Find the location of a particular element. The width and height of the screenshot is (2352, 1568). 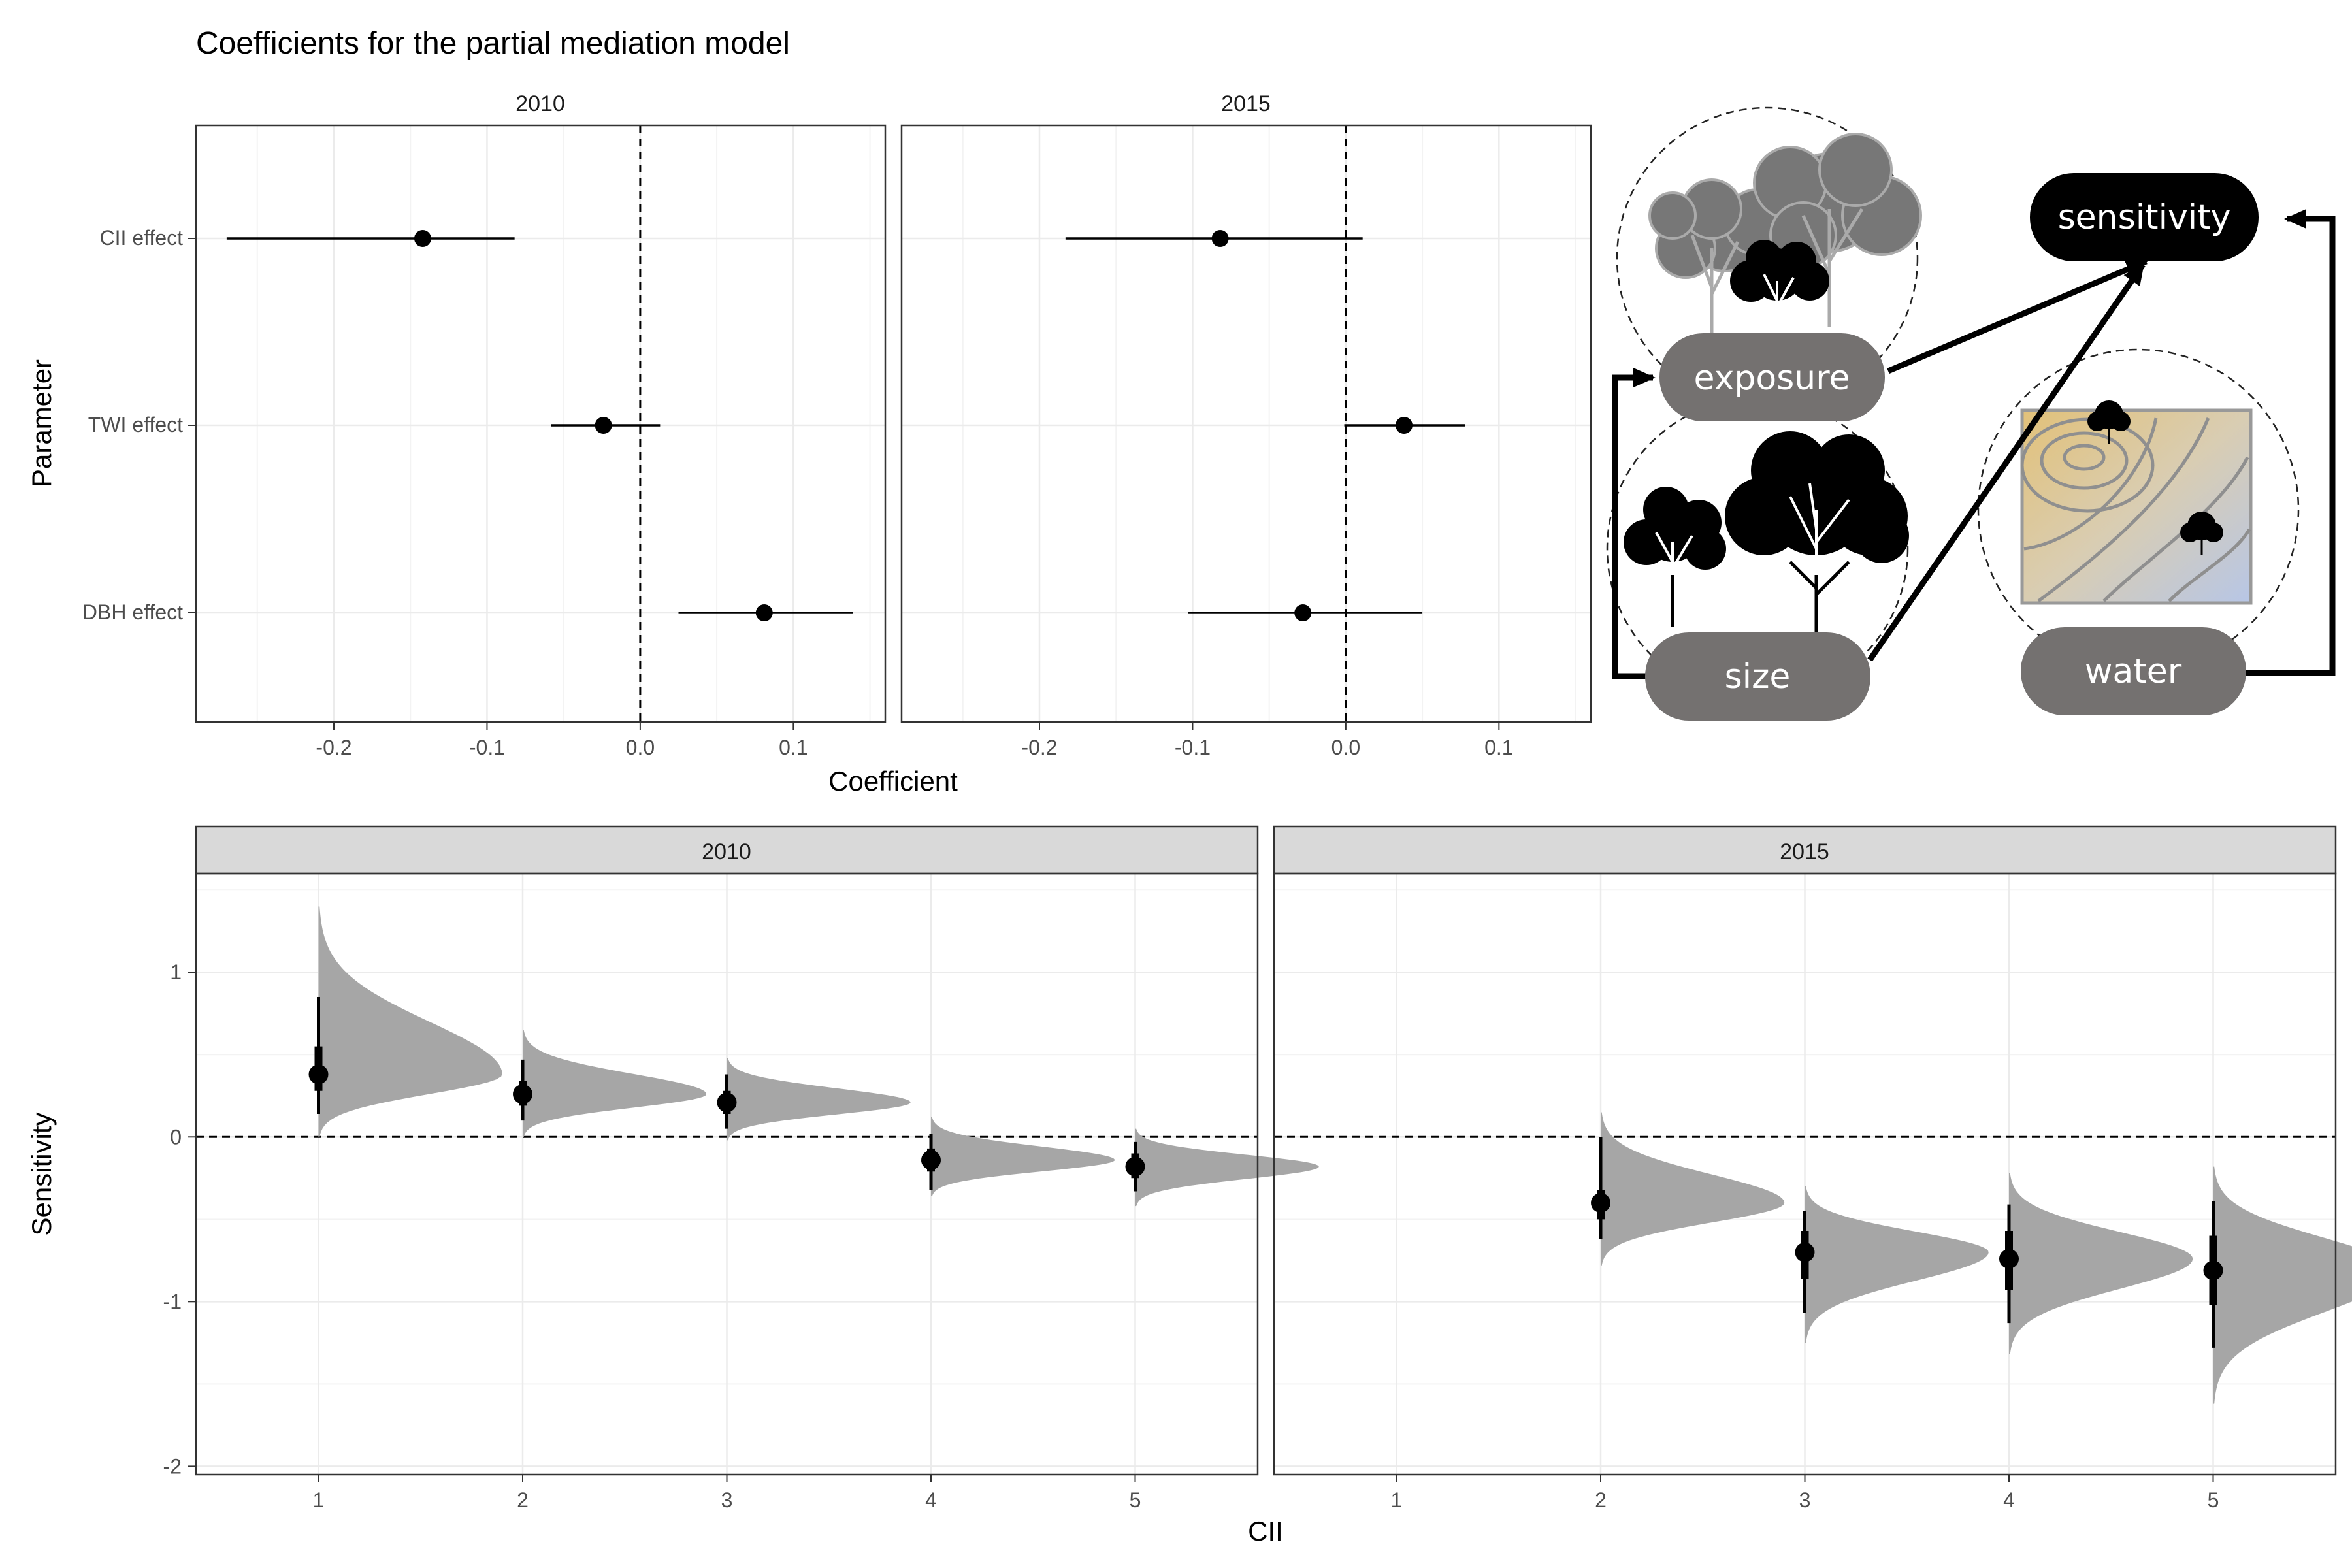

sens-y-tick-label: 1 is located at coordinates (176, 972).